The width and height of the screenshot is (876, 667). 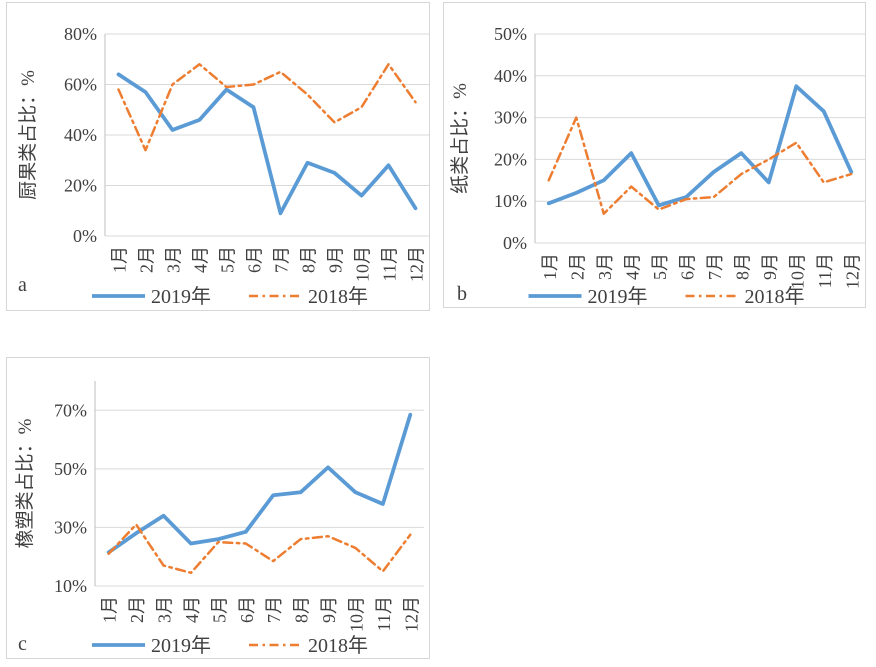 I want to click on panel-label-a: a, so click(x=22, y=285).